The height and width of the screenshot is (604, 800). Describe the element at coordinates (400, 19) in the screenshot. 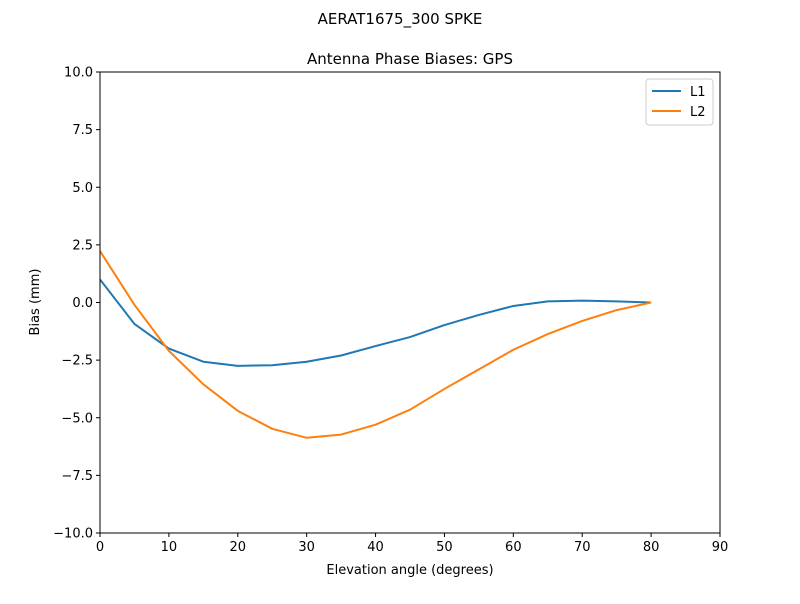

I see `suptitle: AERAT1675_300 SPKE` at that location.